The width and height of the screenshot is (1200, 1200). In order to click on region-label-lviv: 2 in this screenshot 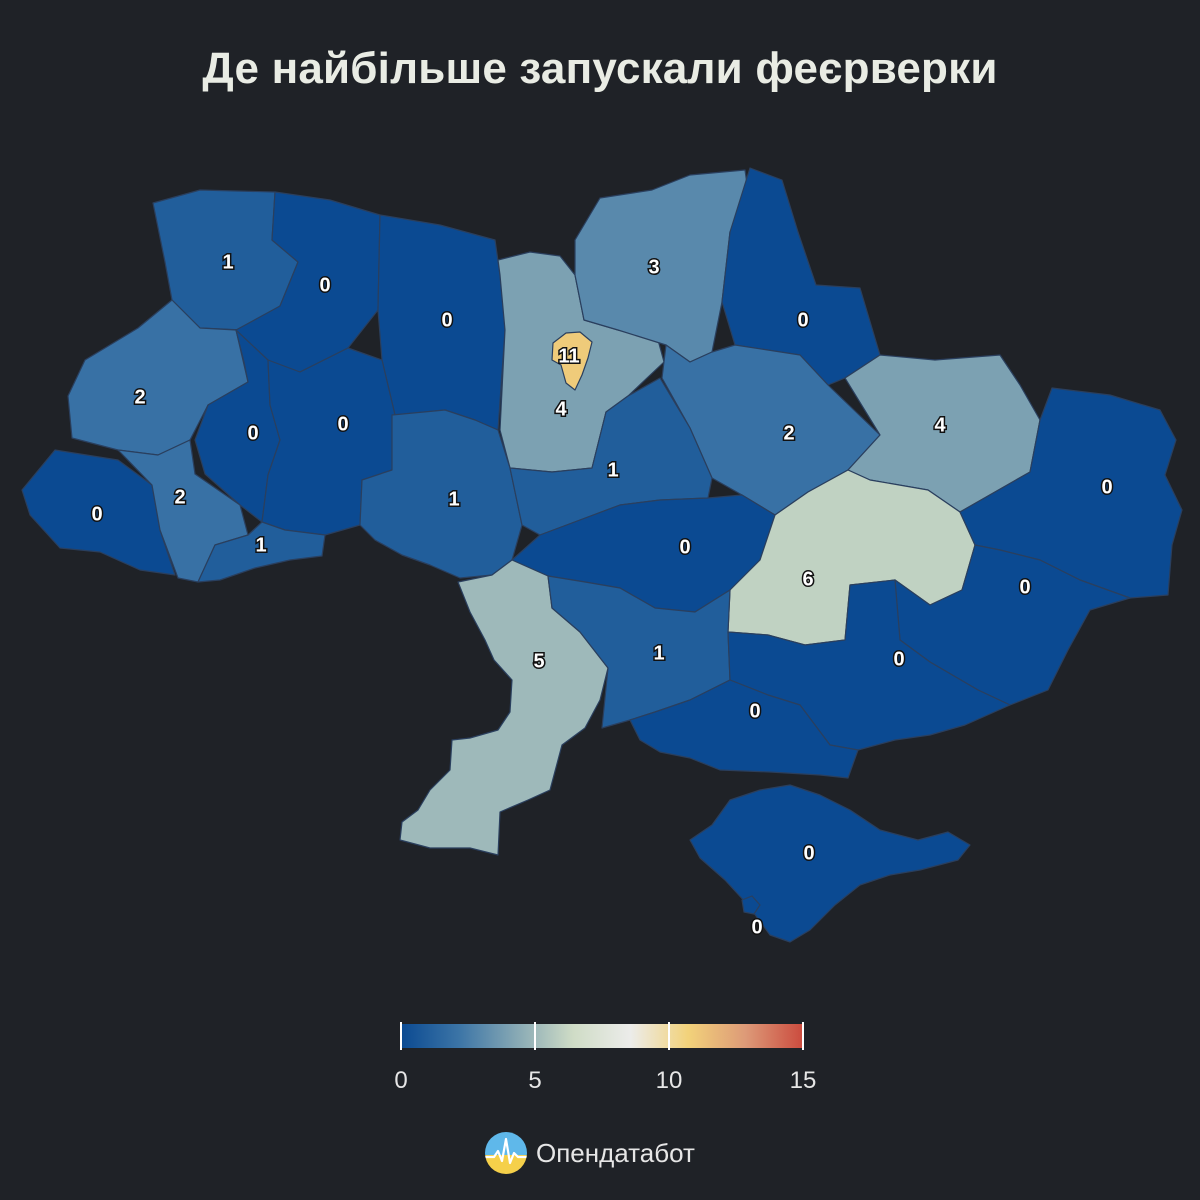, I will do `click(139, 397)`.